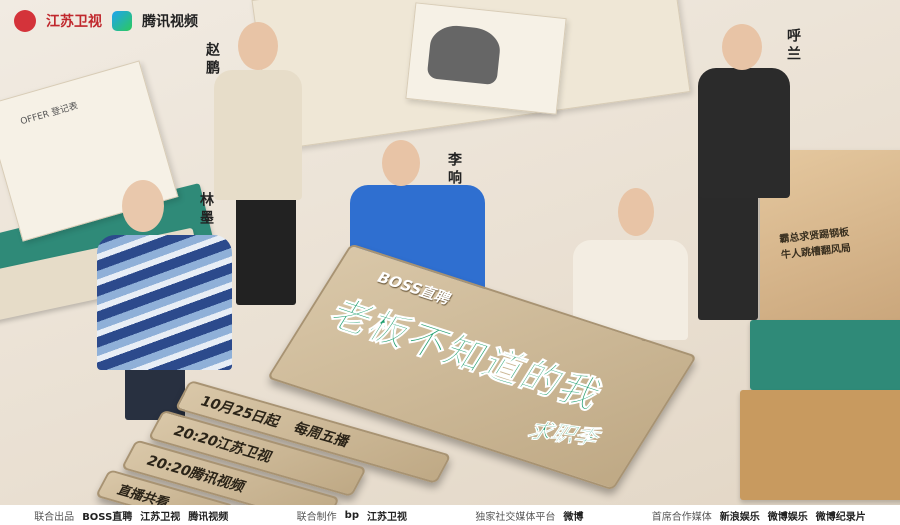 Image resolution: width=900 pixels, height=525 pixels. What do you see at coordinates (106, 21) in the screenshot?
I see `logos: 江苏卫视 腾讯视频` at bounding box center [106, 21].